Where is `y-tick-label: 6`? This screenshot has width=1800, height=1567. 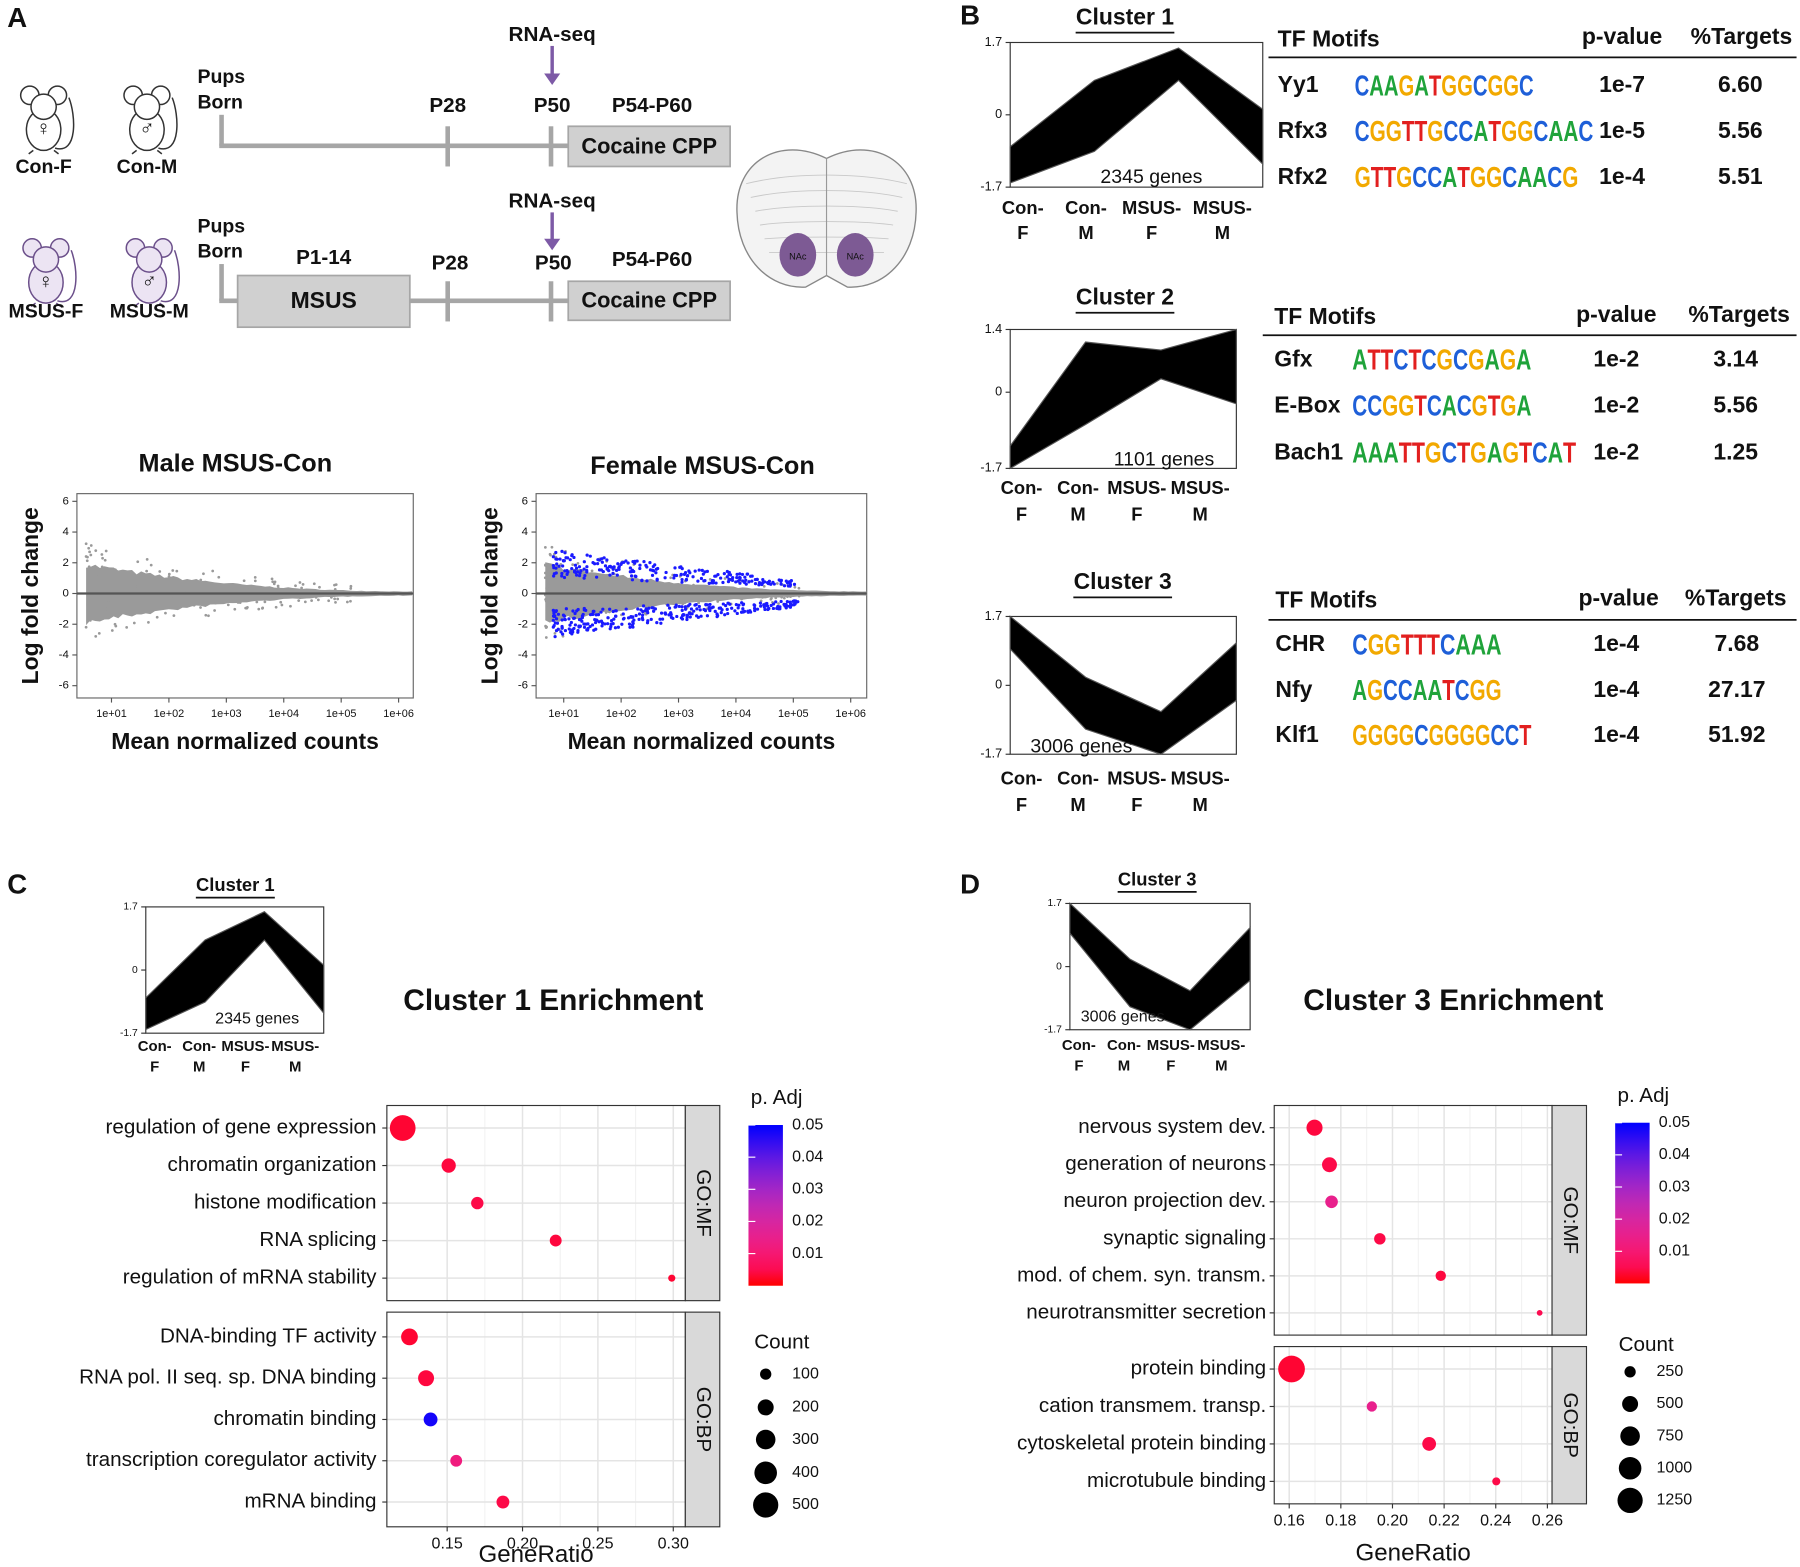 y-tick-label: 6 is located at coordinates (525, 501).